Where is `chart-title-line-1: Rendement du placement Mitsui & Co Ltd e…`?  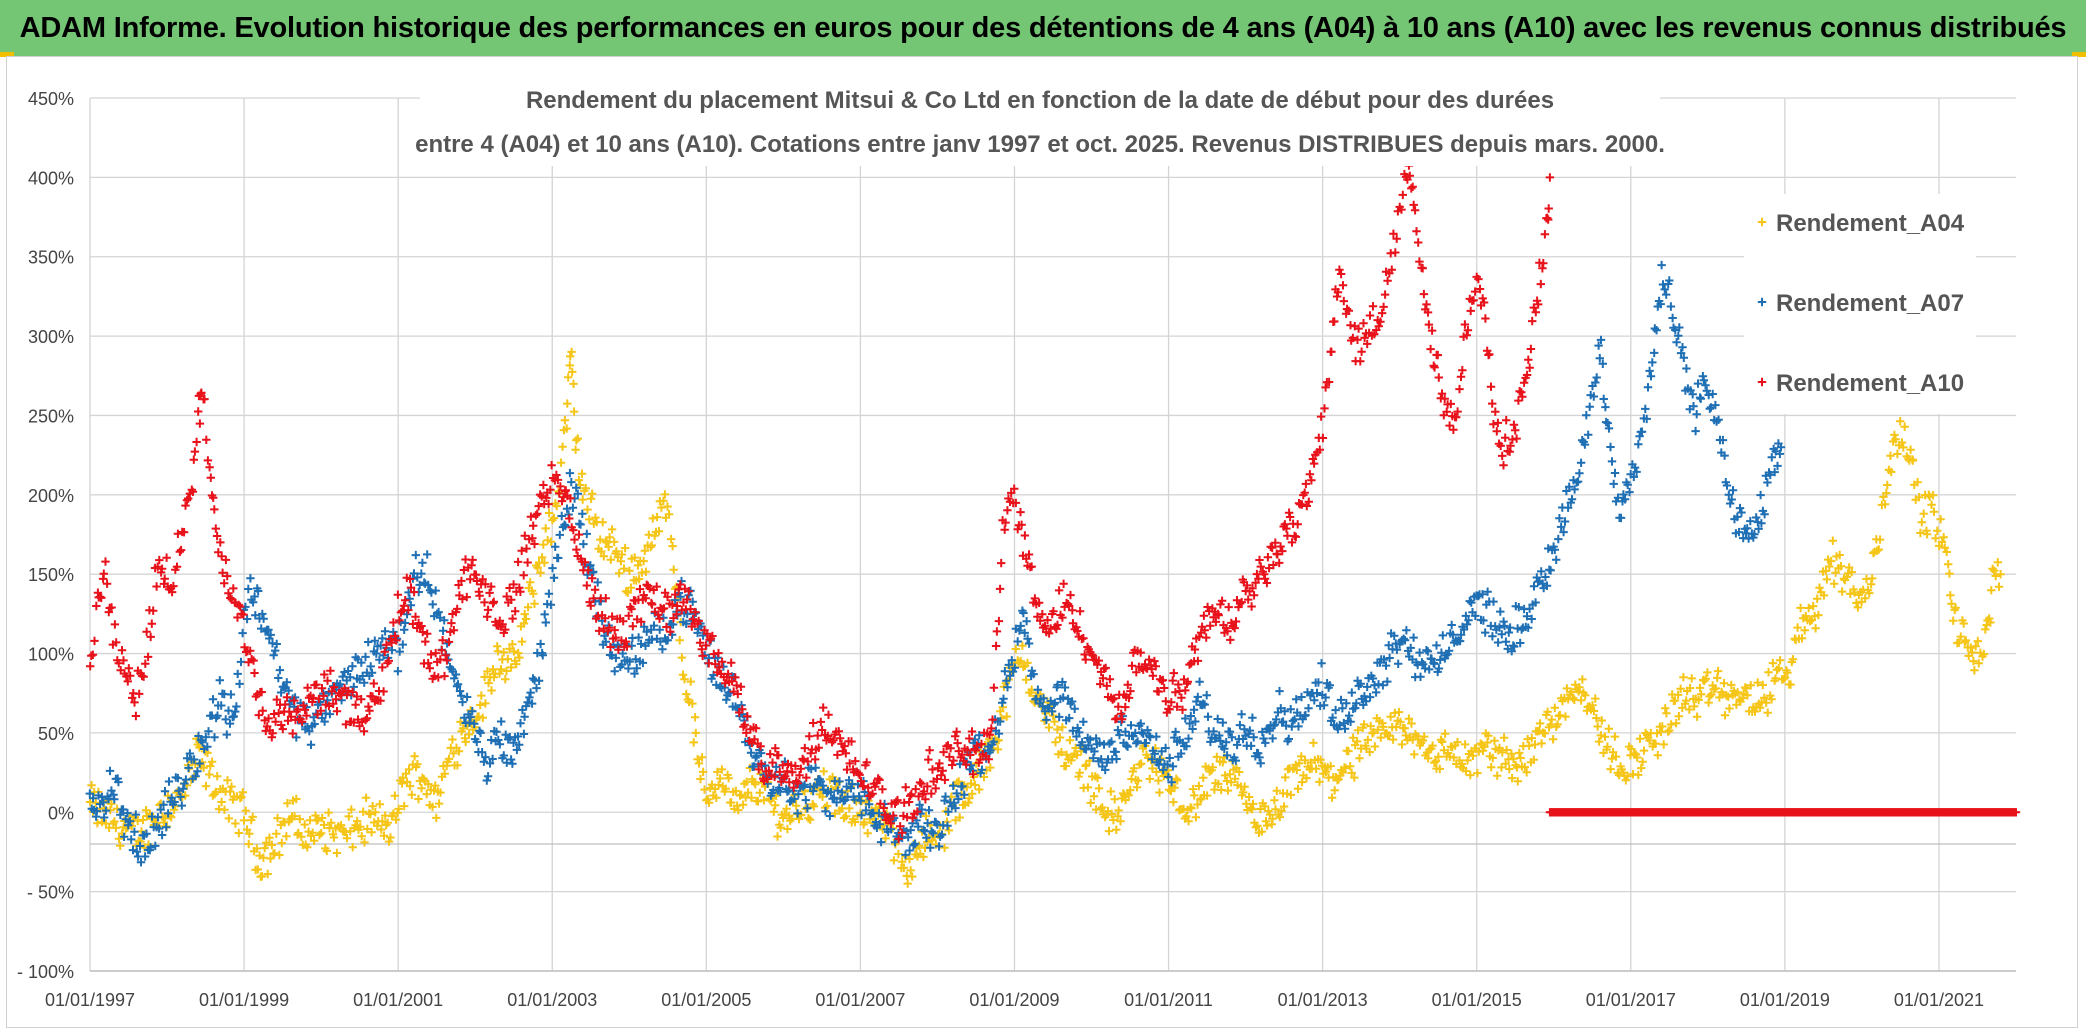
chart-title-line-1: Rendement du placement Mitsui & Co Ltd e… is located at coordinates (1040, 100).